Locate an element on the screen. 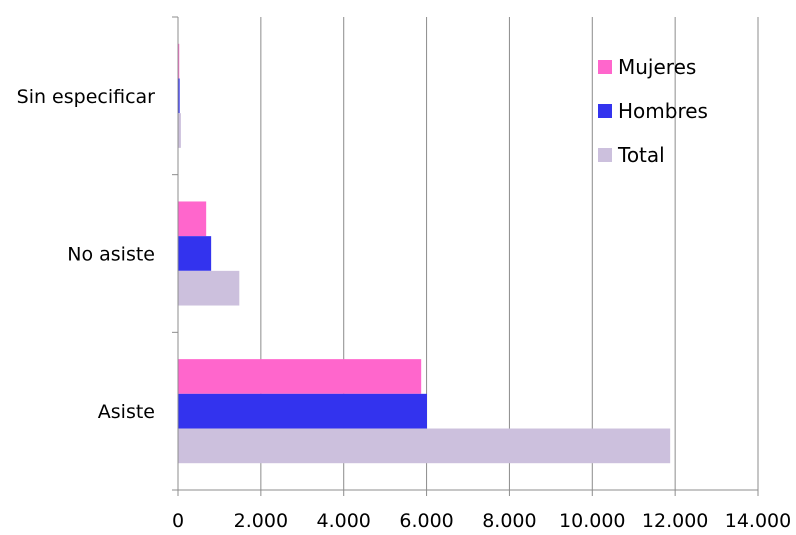  x-tick-label: 10.000 is located at coordinates (592, 521).